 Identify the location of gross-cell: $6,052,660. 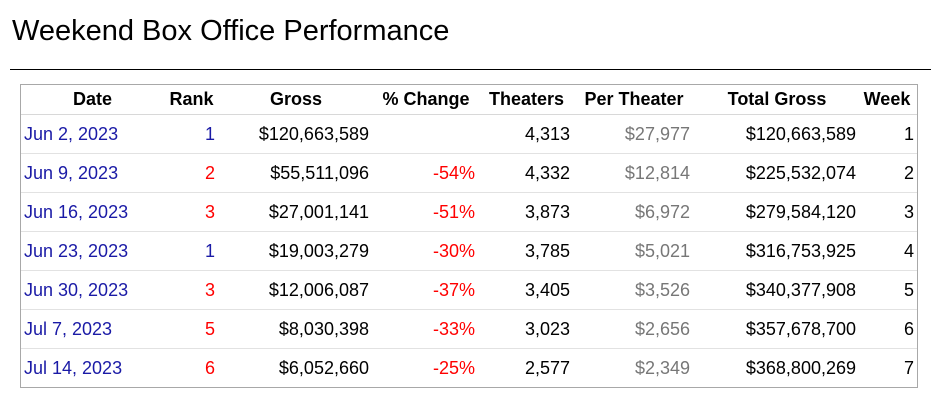
(323, 367).